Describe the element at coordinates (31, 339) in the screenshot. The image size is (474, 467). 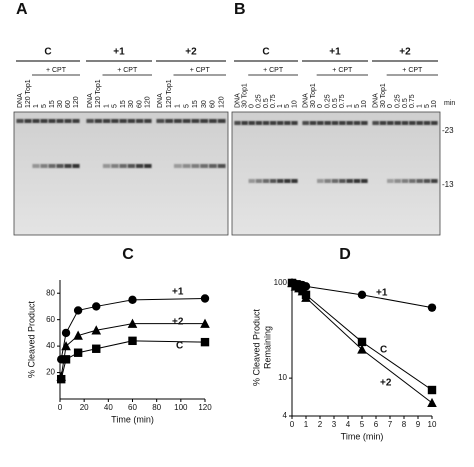
I see `y-axis-label: % Cleaved Product` at that location.